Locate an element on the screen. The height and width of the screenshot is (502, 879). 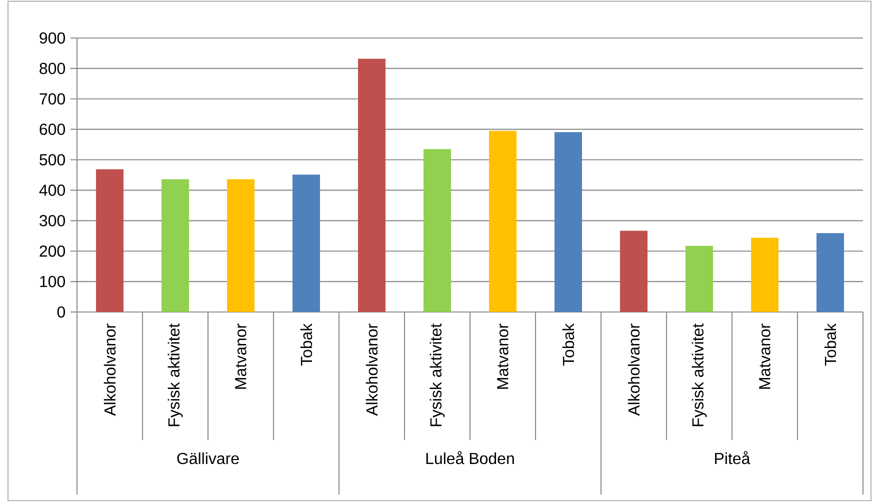
y-tick-label: 0 is located at coordinates (61, 312).